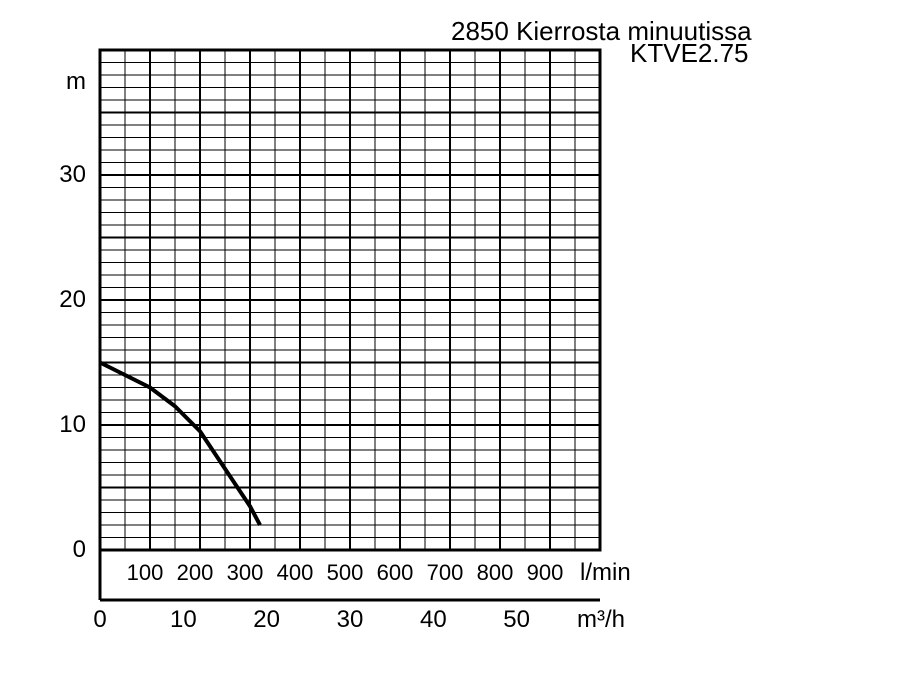  I want to click on y-tick-label: 30, so click(72, 174).